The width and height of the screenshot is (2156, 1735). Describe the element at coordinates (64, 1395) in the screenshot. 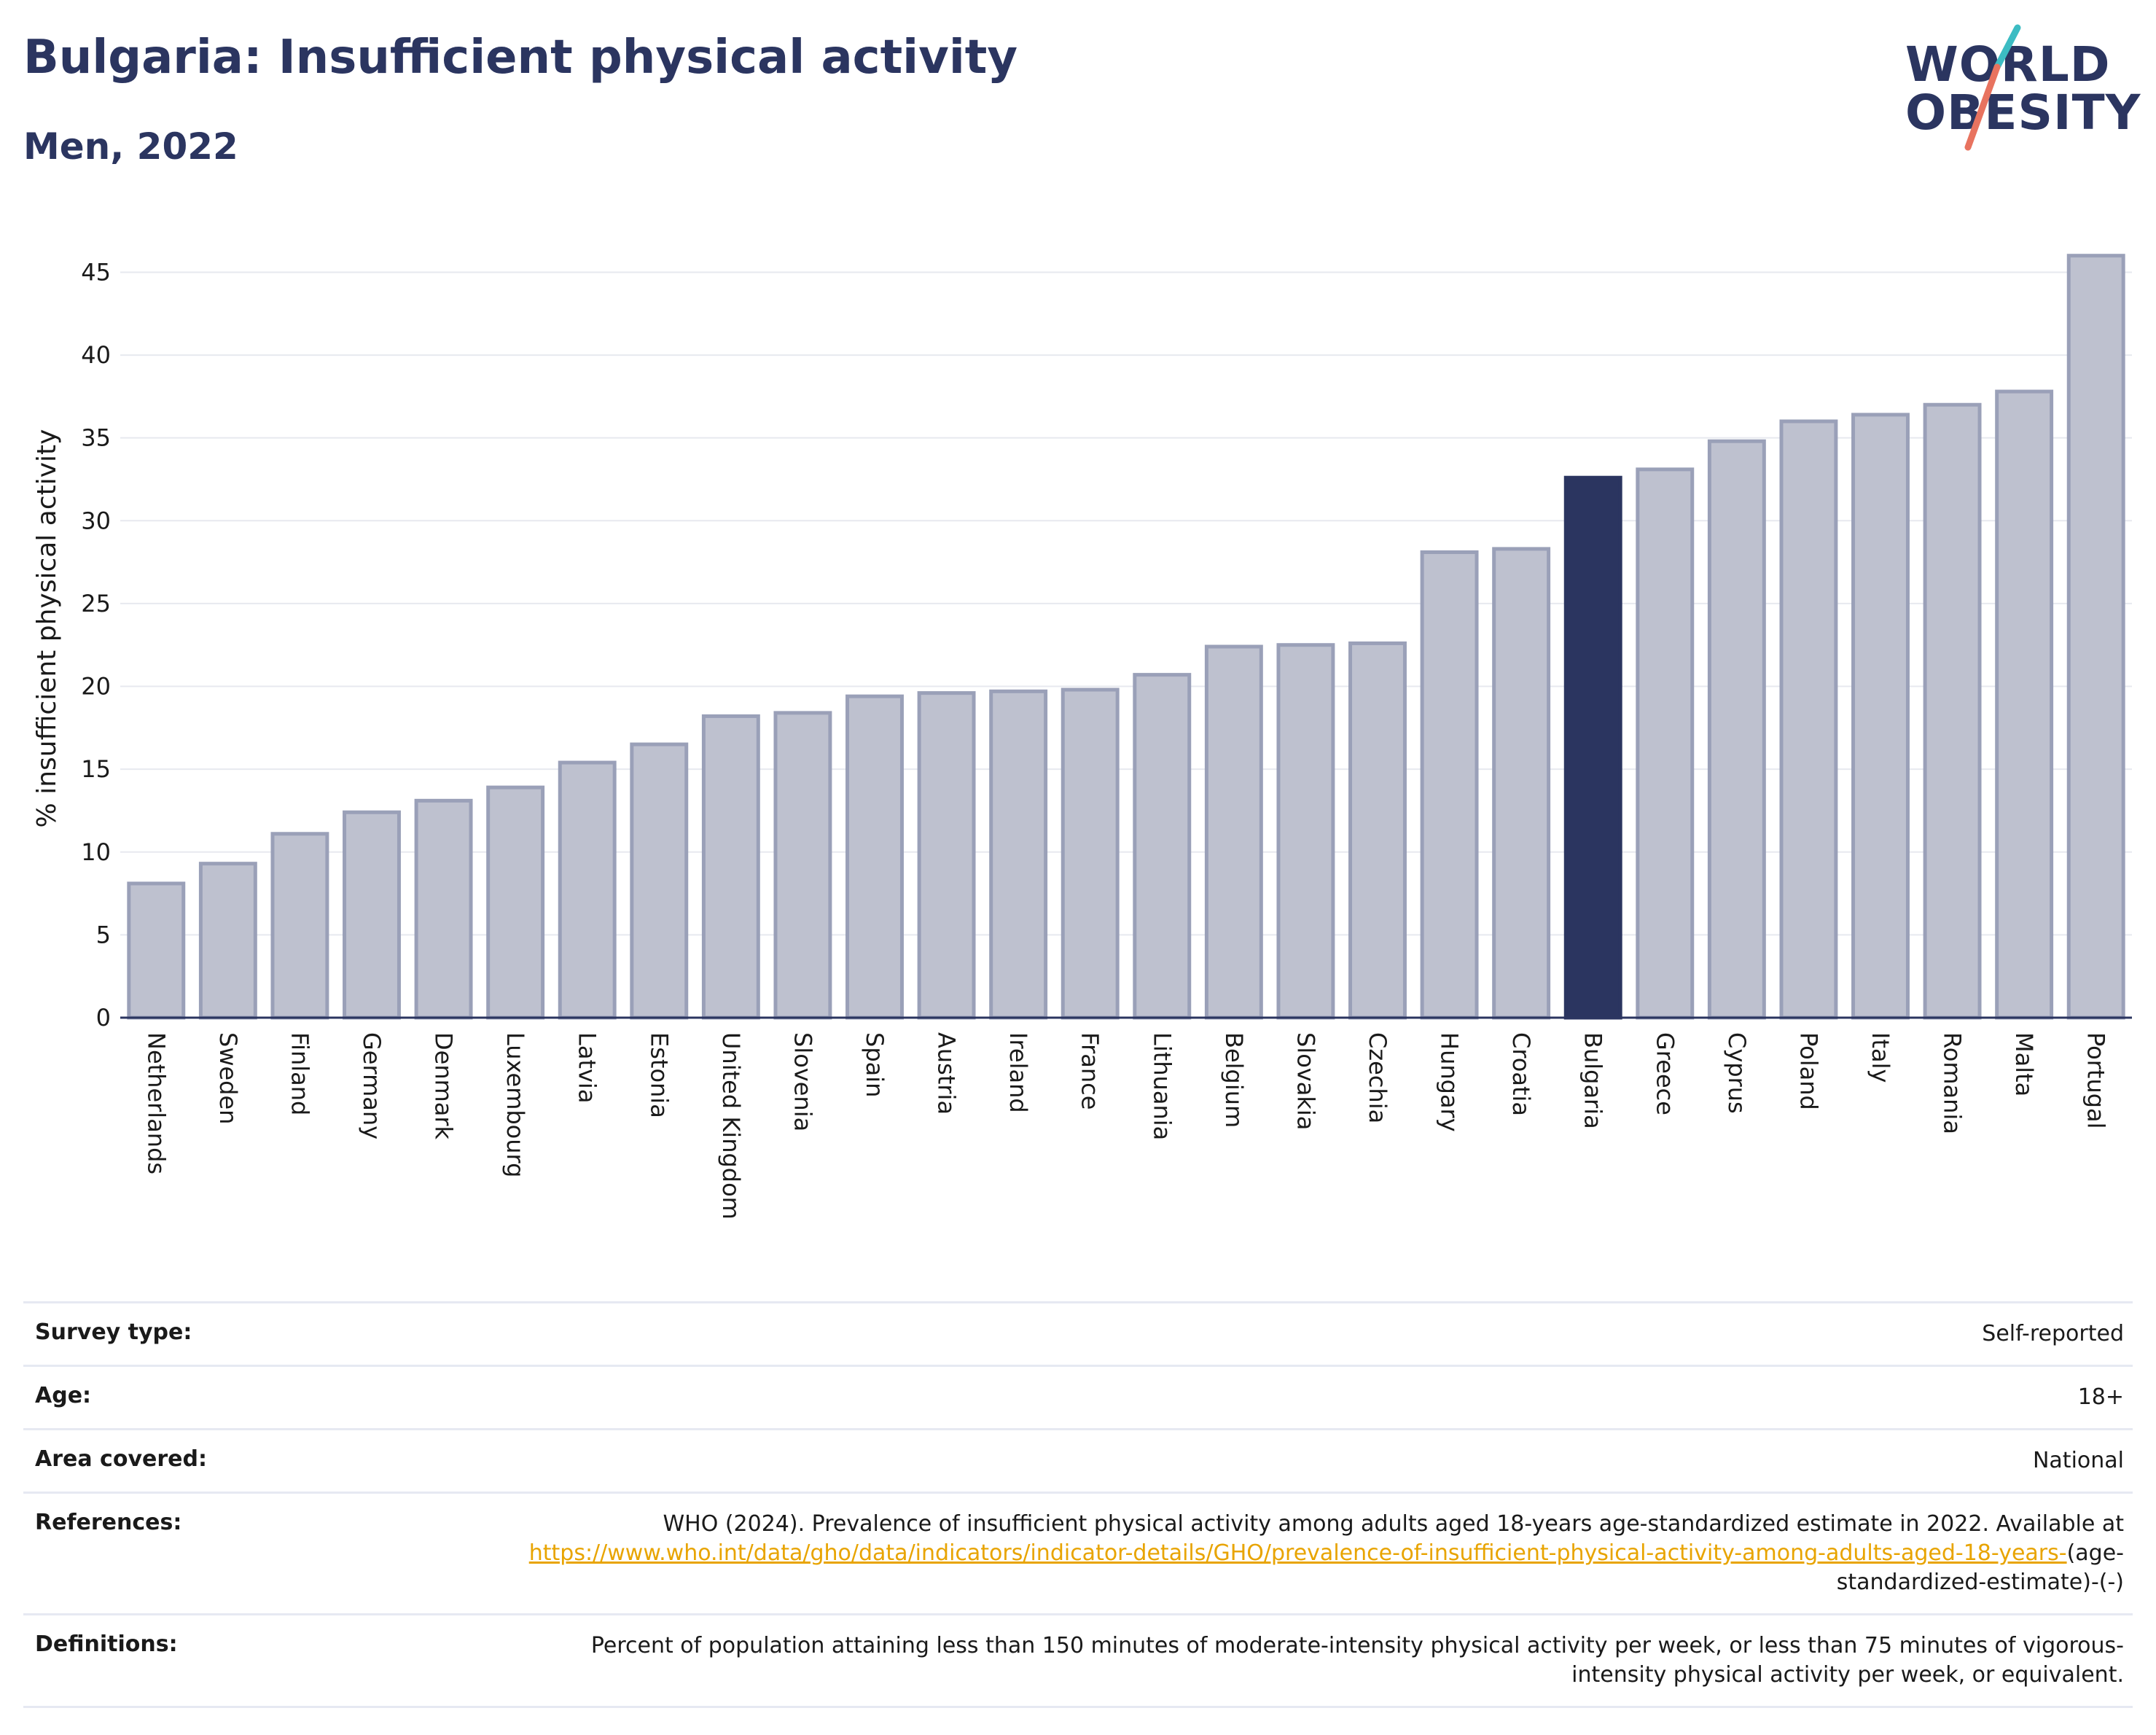

I see `age-label: Age:` at that location.